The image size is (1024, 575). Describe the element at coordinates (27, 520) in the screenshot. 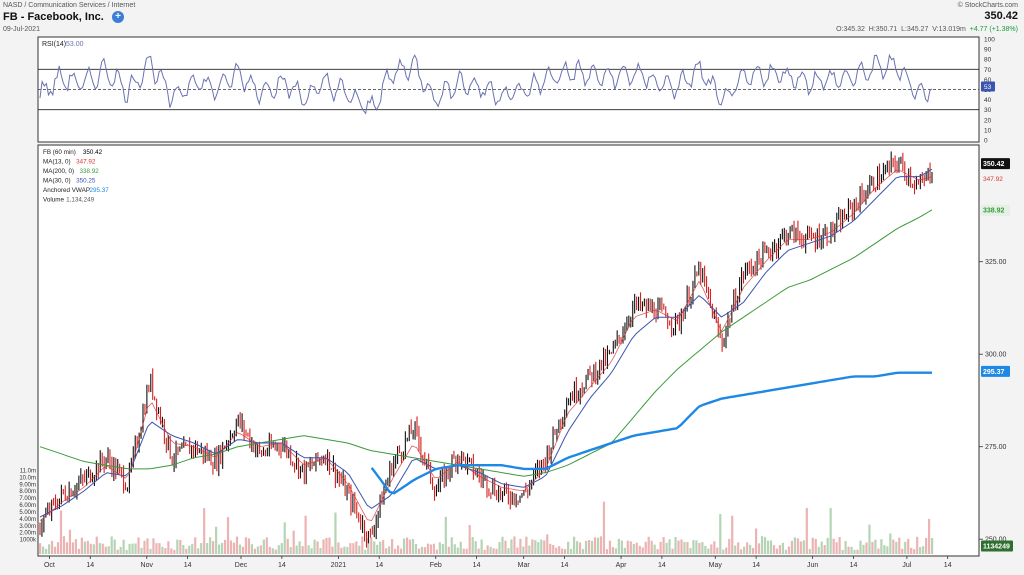

I see `volume-tick-label: 4.00m` at that location.